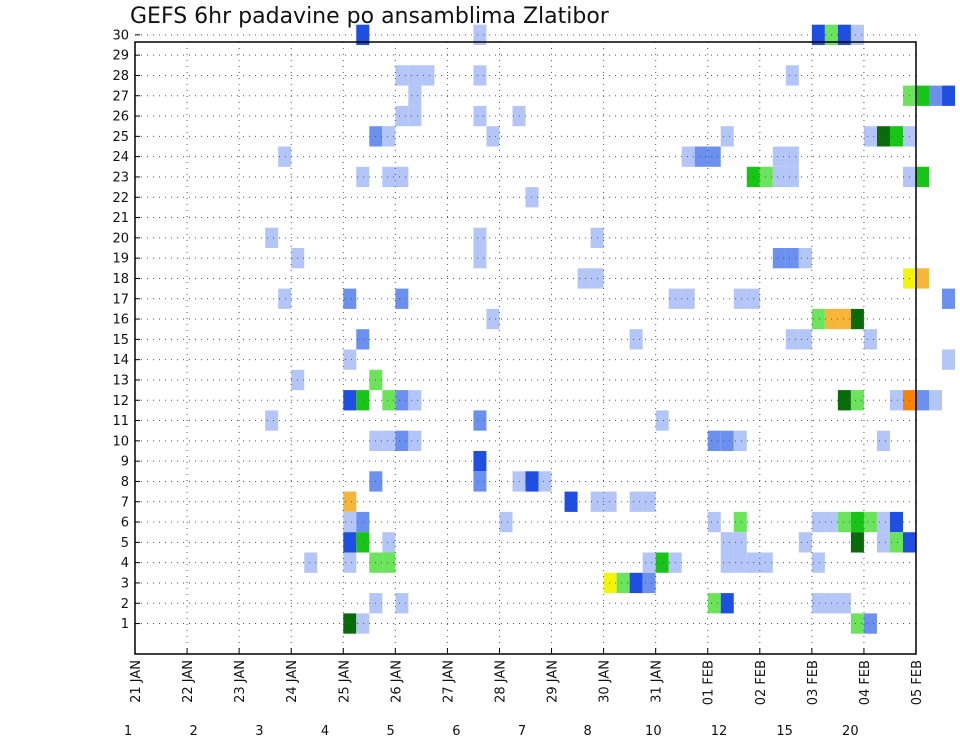 This screenshot has height=742, width=960. Describe the element at coordinates (784, 731) in the screenshot. I see `legend-label: 15` at that location.